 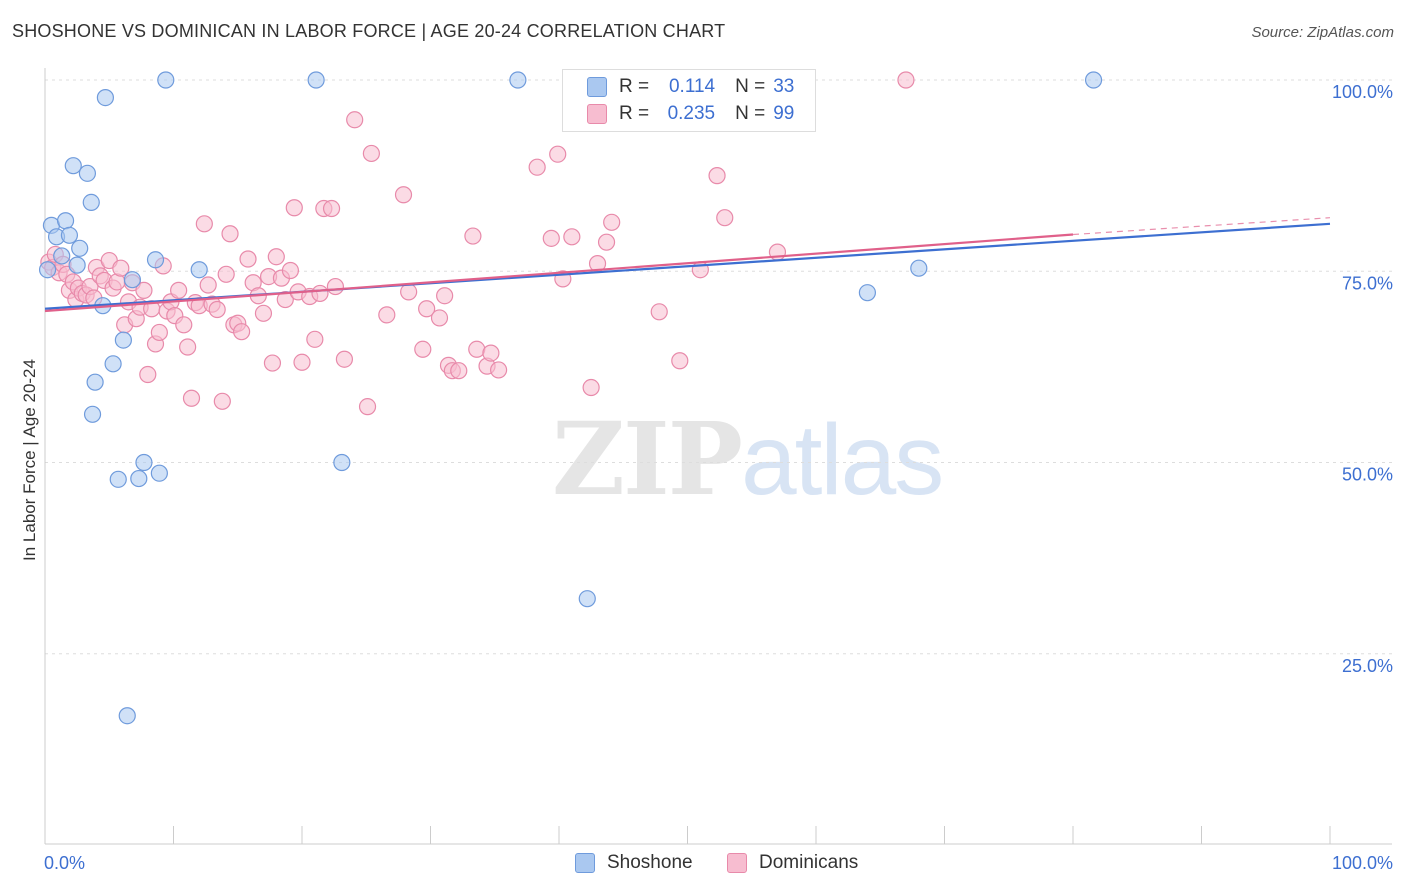 I want to click on stats-legend: R = 0.114 N = 33 R = 0.235 N = 99, so click(x=689, y=100).